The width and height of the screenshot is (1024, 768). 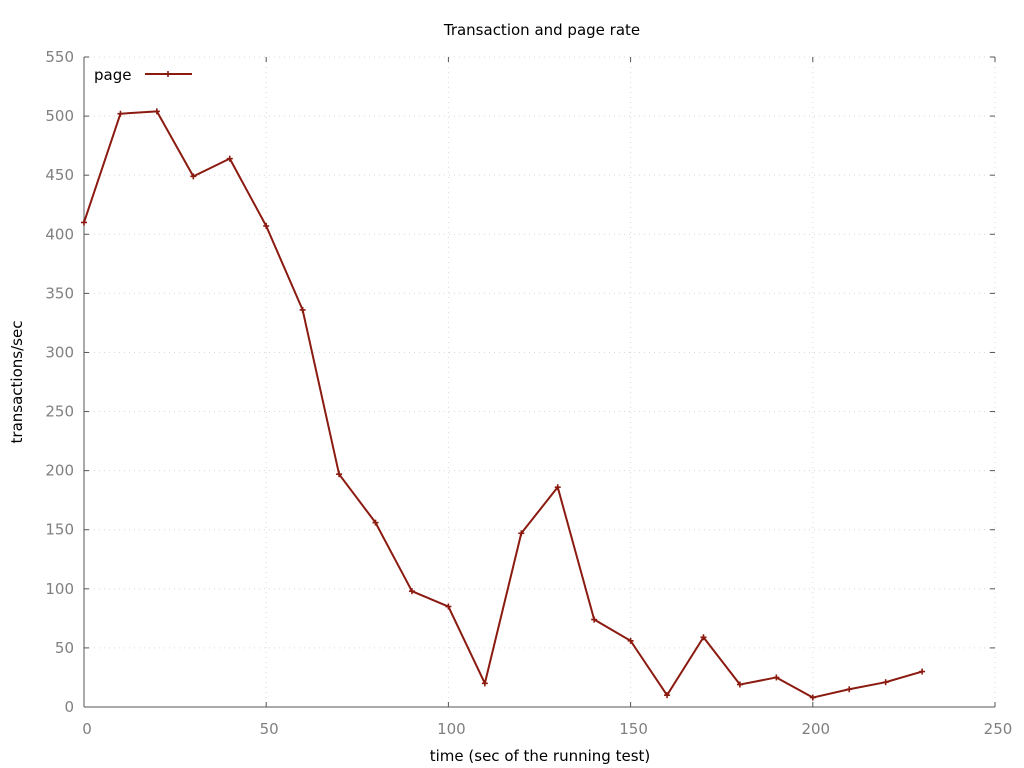 What do you see at coordinates (59, 234) in the screenshot?
I see `y-tick-label: 400` at bounding box center [59, 234].